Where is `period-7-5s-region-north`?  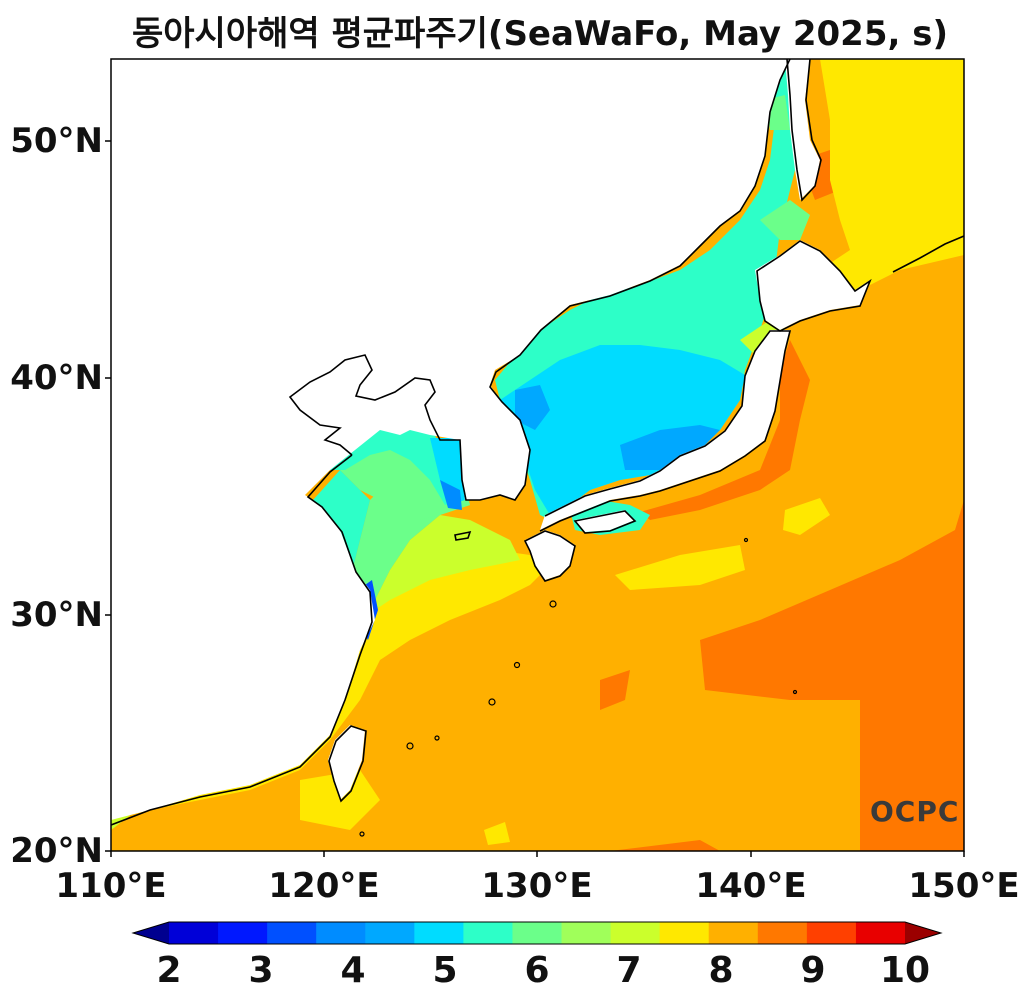 period-7-5s-region-north is located at coordinates (867, 194).